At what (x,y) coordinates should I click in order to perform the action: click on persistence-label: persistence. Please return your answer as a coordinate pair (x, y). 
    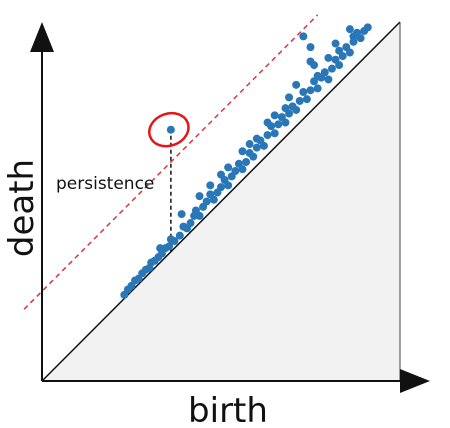
    Looking at the image, I should click on (105, 184).